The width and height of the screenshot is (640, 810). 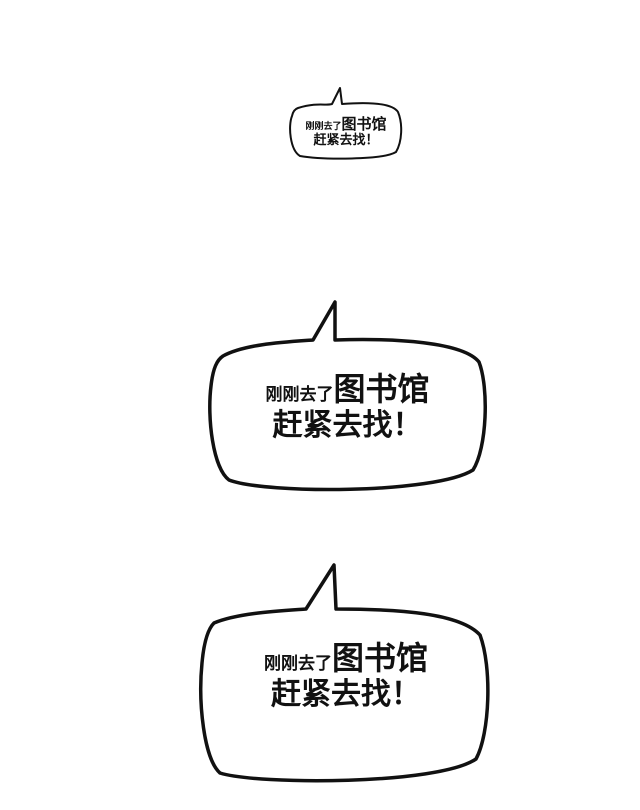 I want to click on speech-bubble-small: 刚刚去了图书馆 赶紧去找！, so click(x=346, y=124).